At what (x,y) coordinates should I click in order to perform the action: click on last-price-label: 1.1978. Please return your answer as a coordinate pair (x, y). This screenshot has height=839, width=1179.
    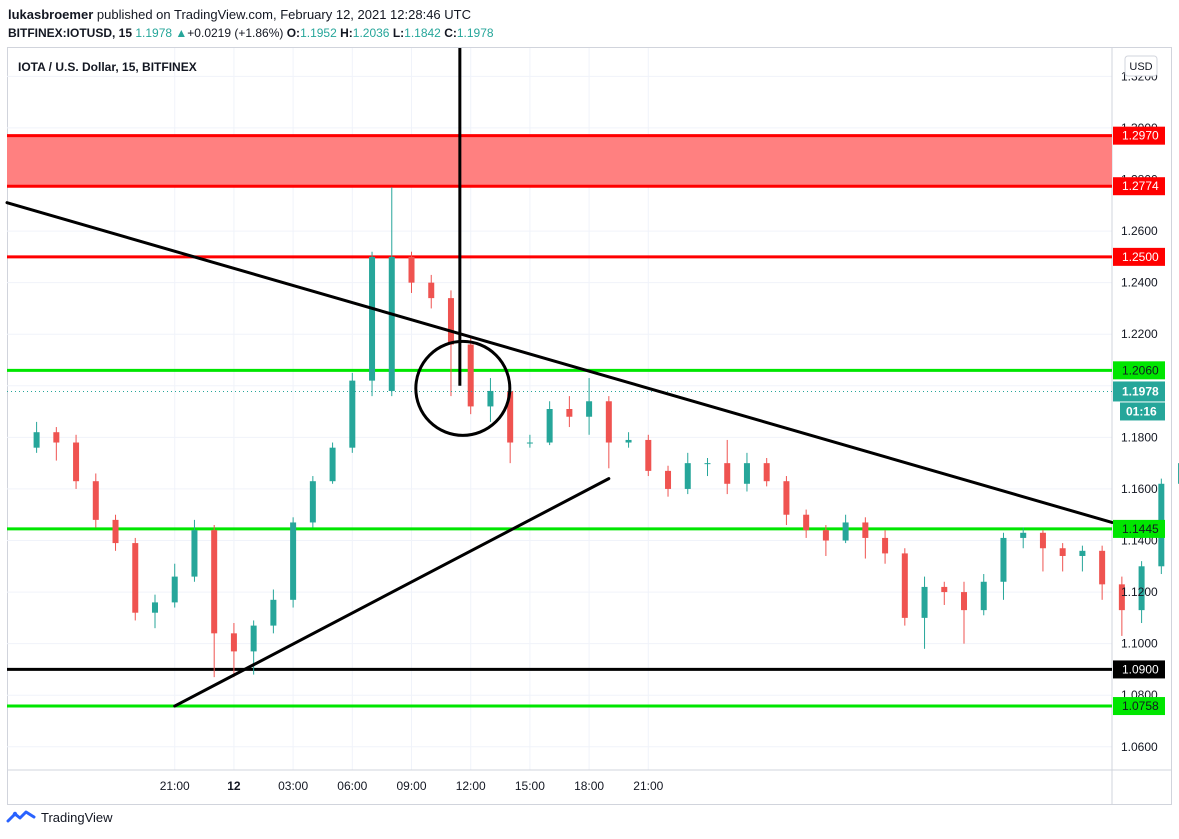
    Looking at the image, I should click on (1140, 391).